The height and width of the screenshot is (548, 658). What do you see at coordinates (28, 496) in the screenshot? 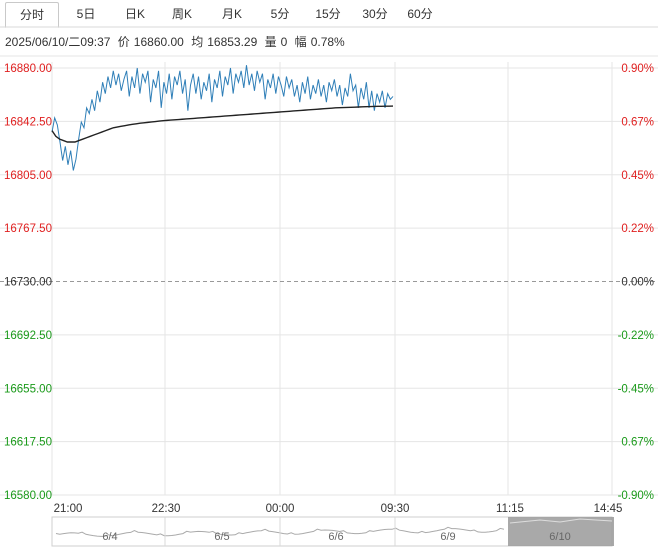
I see `y-tick-label-8: 16580.00` at bounding box center [28, 496].